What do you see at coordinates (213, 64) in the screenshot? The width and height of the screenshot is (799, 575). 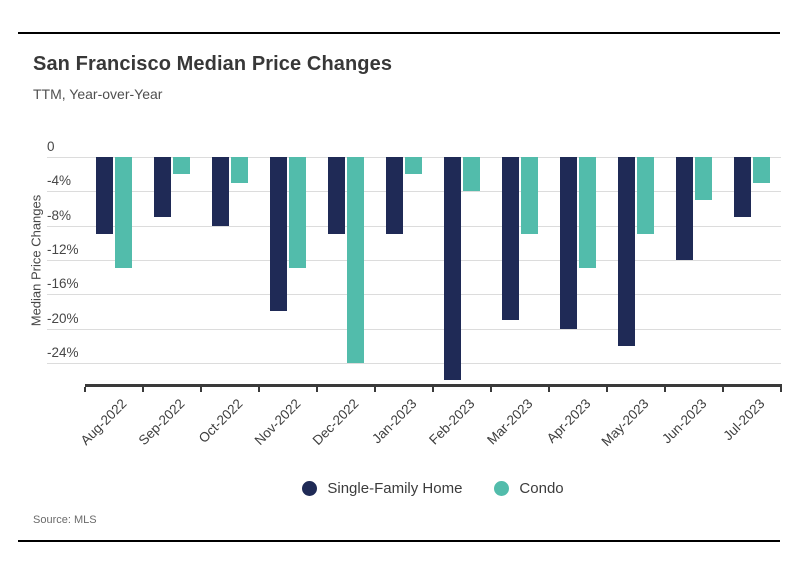 I see `page-title: San Francisco Median Price Changes` at bounding box center [213, 64].